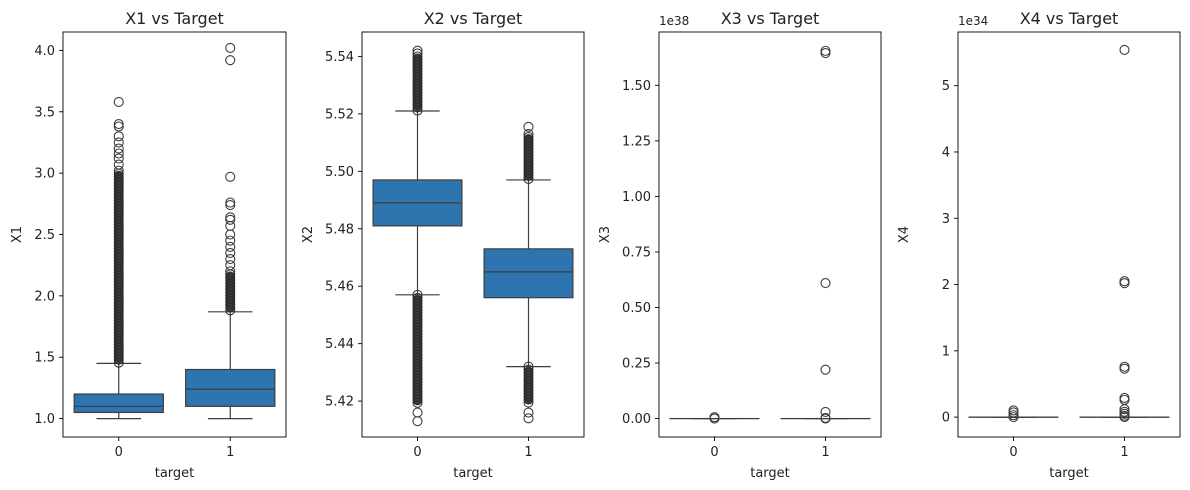 This screenshot has height=490, width=1190. What do you see at coordinates (636, 86) in the screenshot?
I see `chart3-ytick-label: 1.50` at bounding box center [636, 86].